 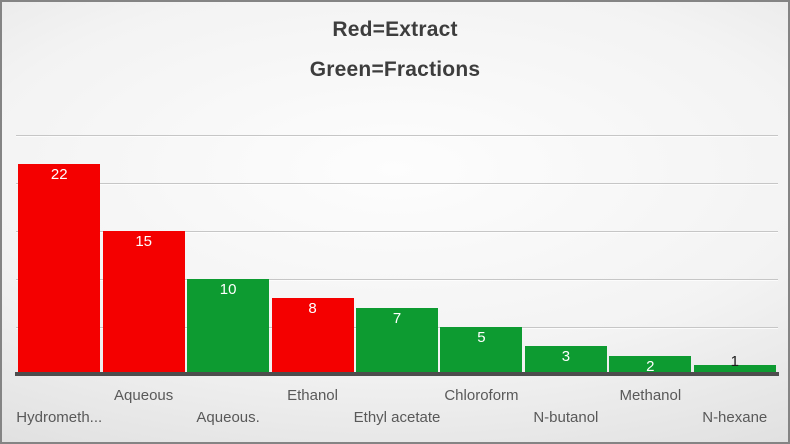 I want to click on x-tick-label: N-hexane, so click(x=735, y=417).